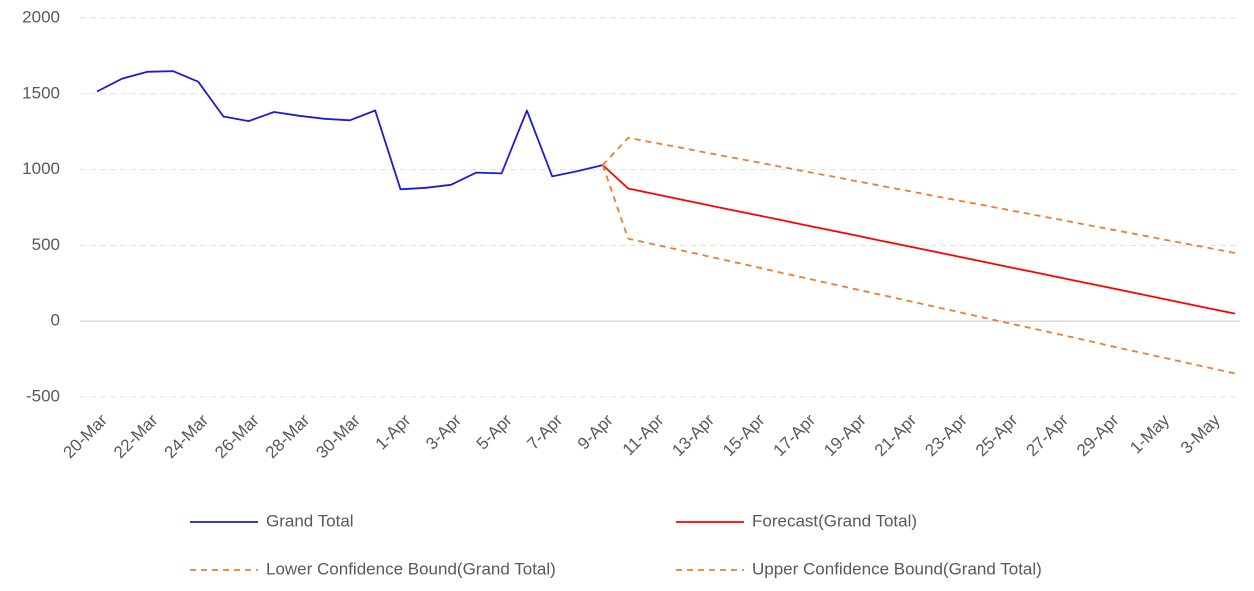 Image resolution: width=1254 pixels, height=591 pixels. Describe the element at coordinates (1047, 435) in the screenshot. I see `x-tick-label: 27-Apr` at that location.